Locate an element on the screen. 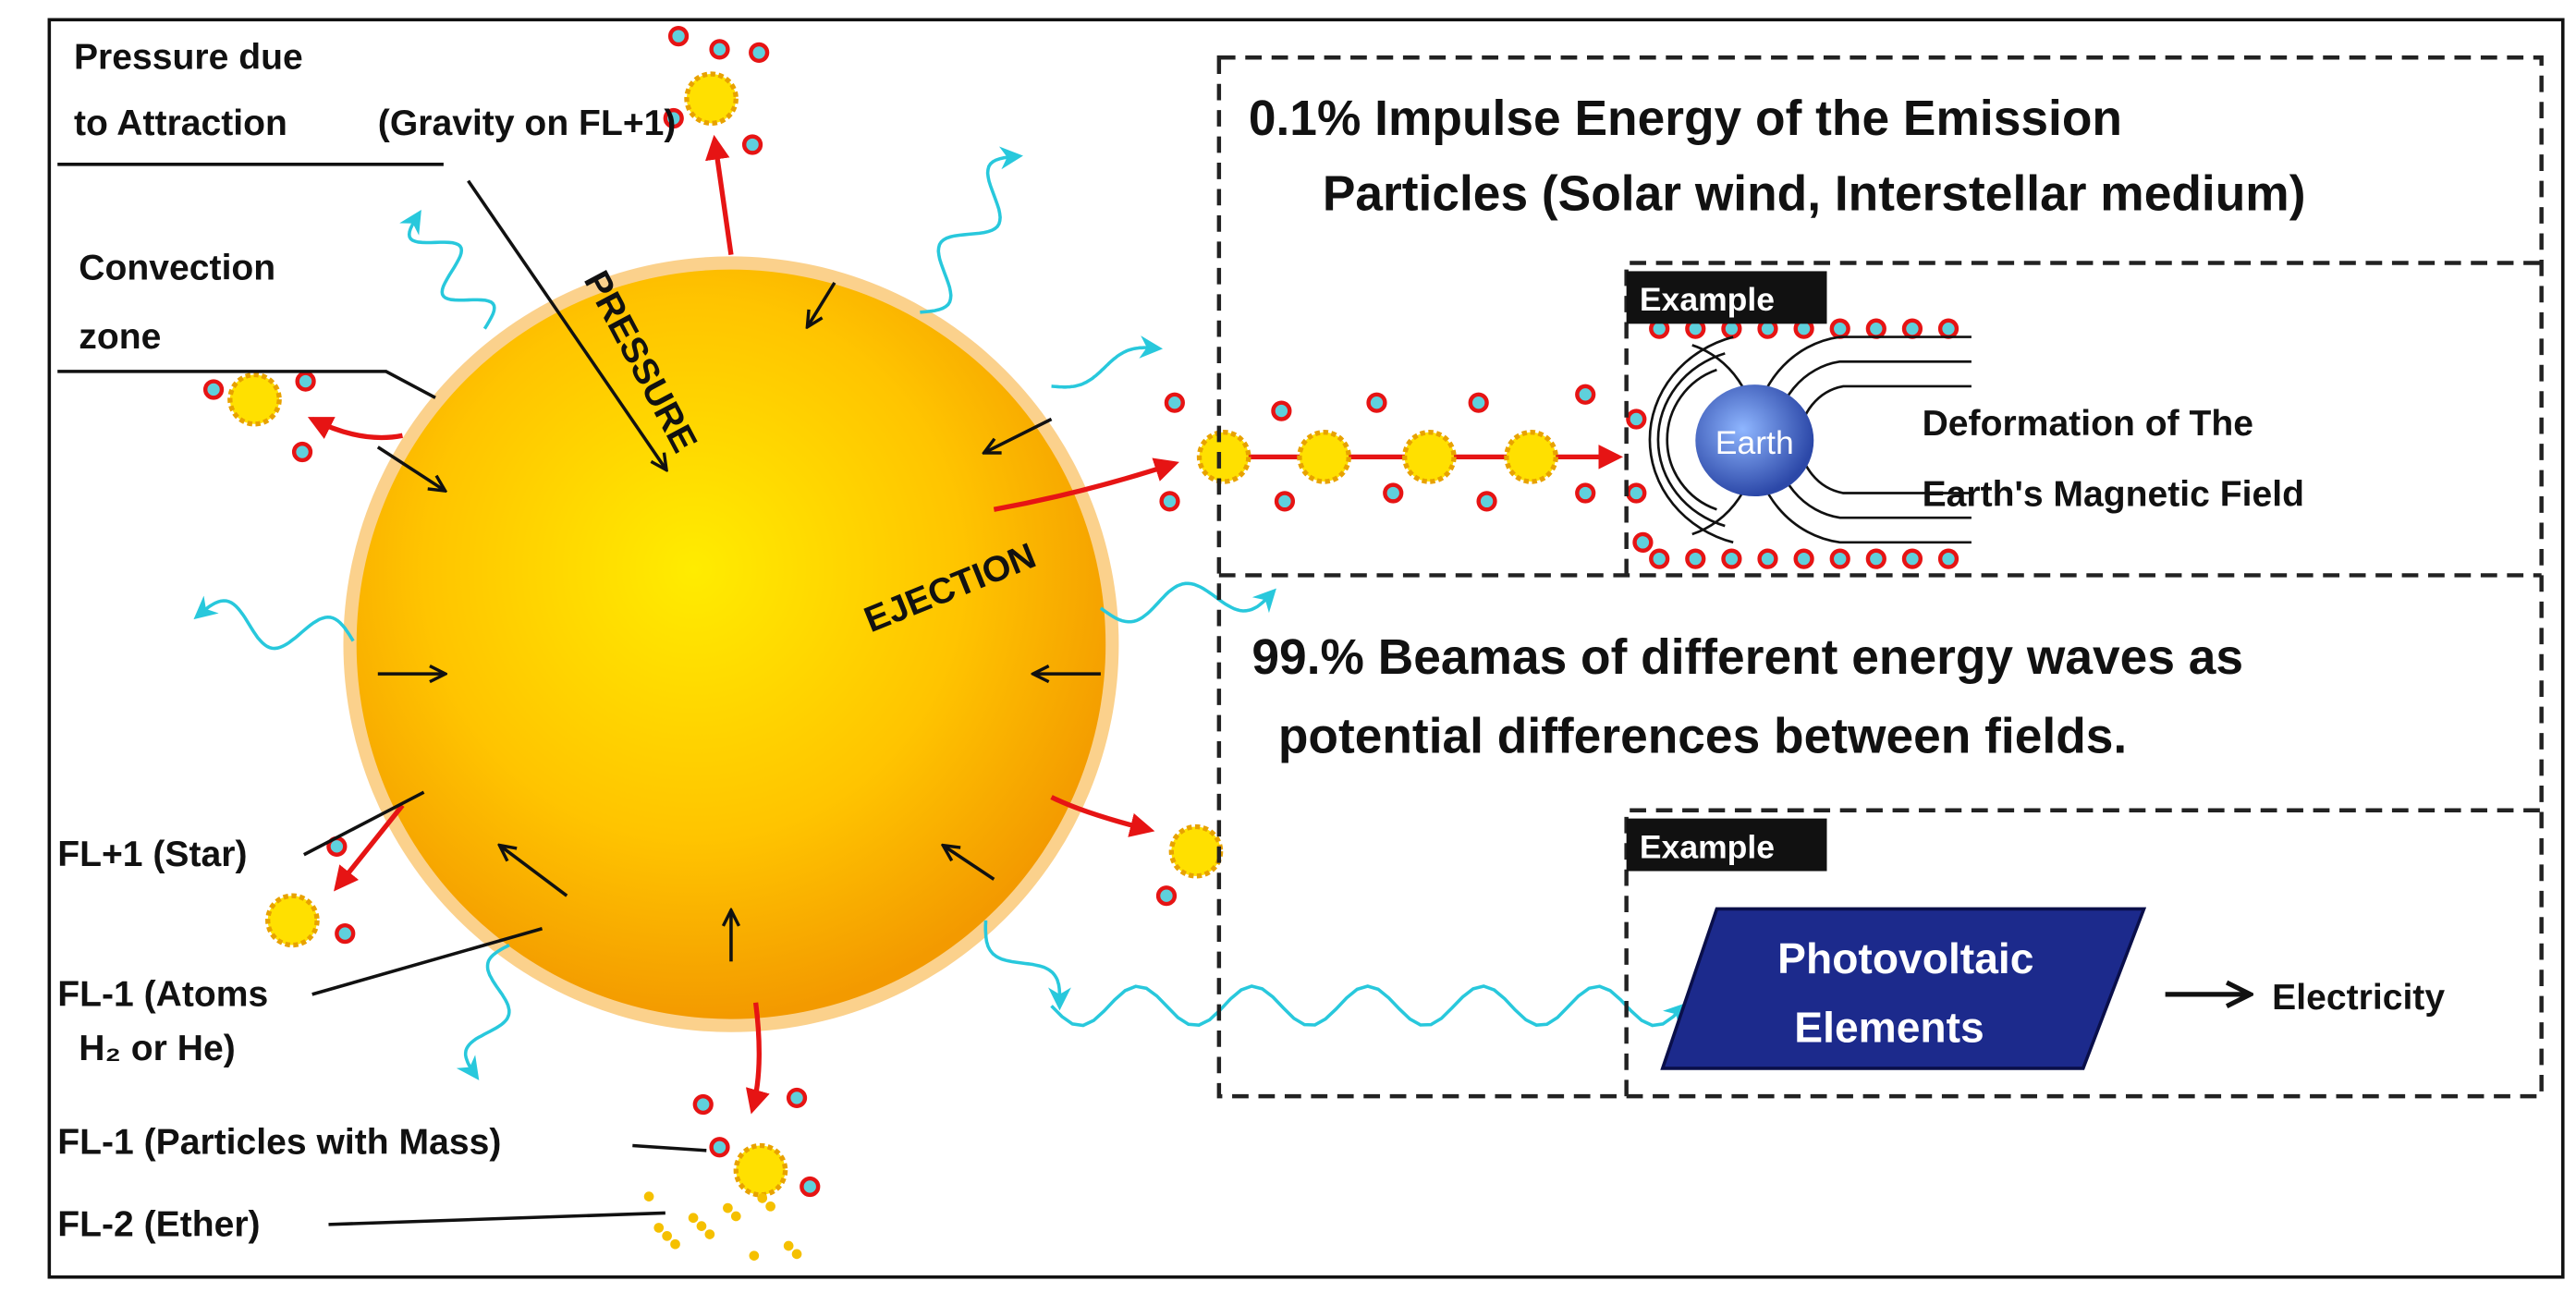 This screenshot has width=2576, height=1305. label: (Gravity on FL+1) is located at coordinates (527, 123).